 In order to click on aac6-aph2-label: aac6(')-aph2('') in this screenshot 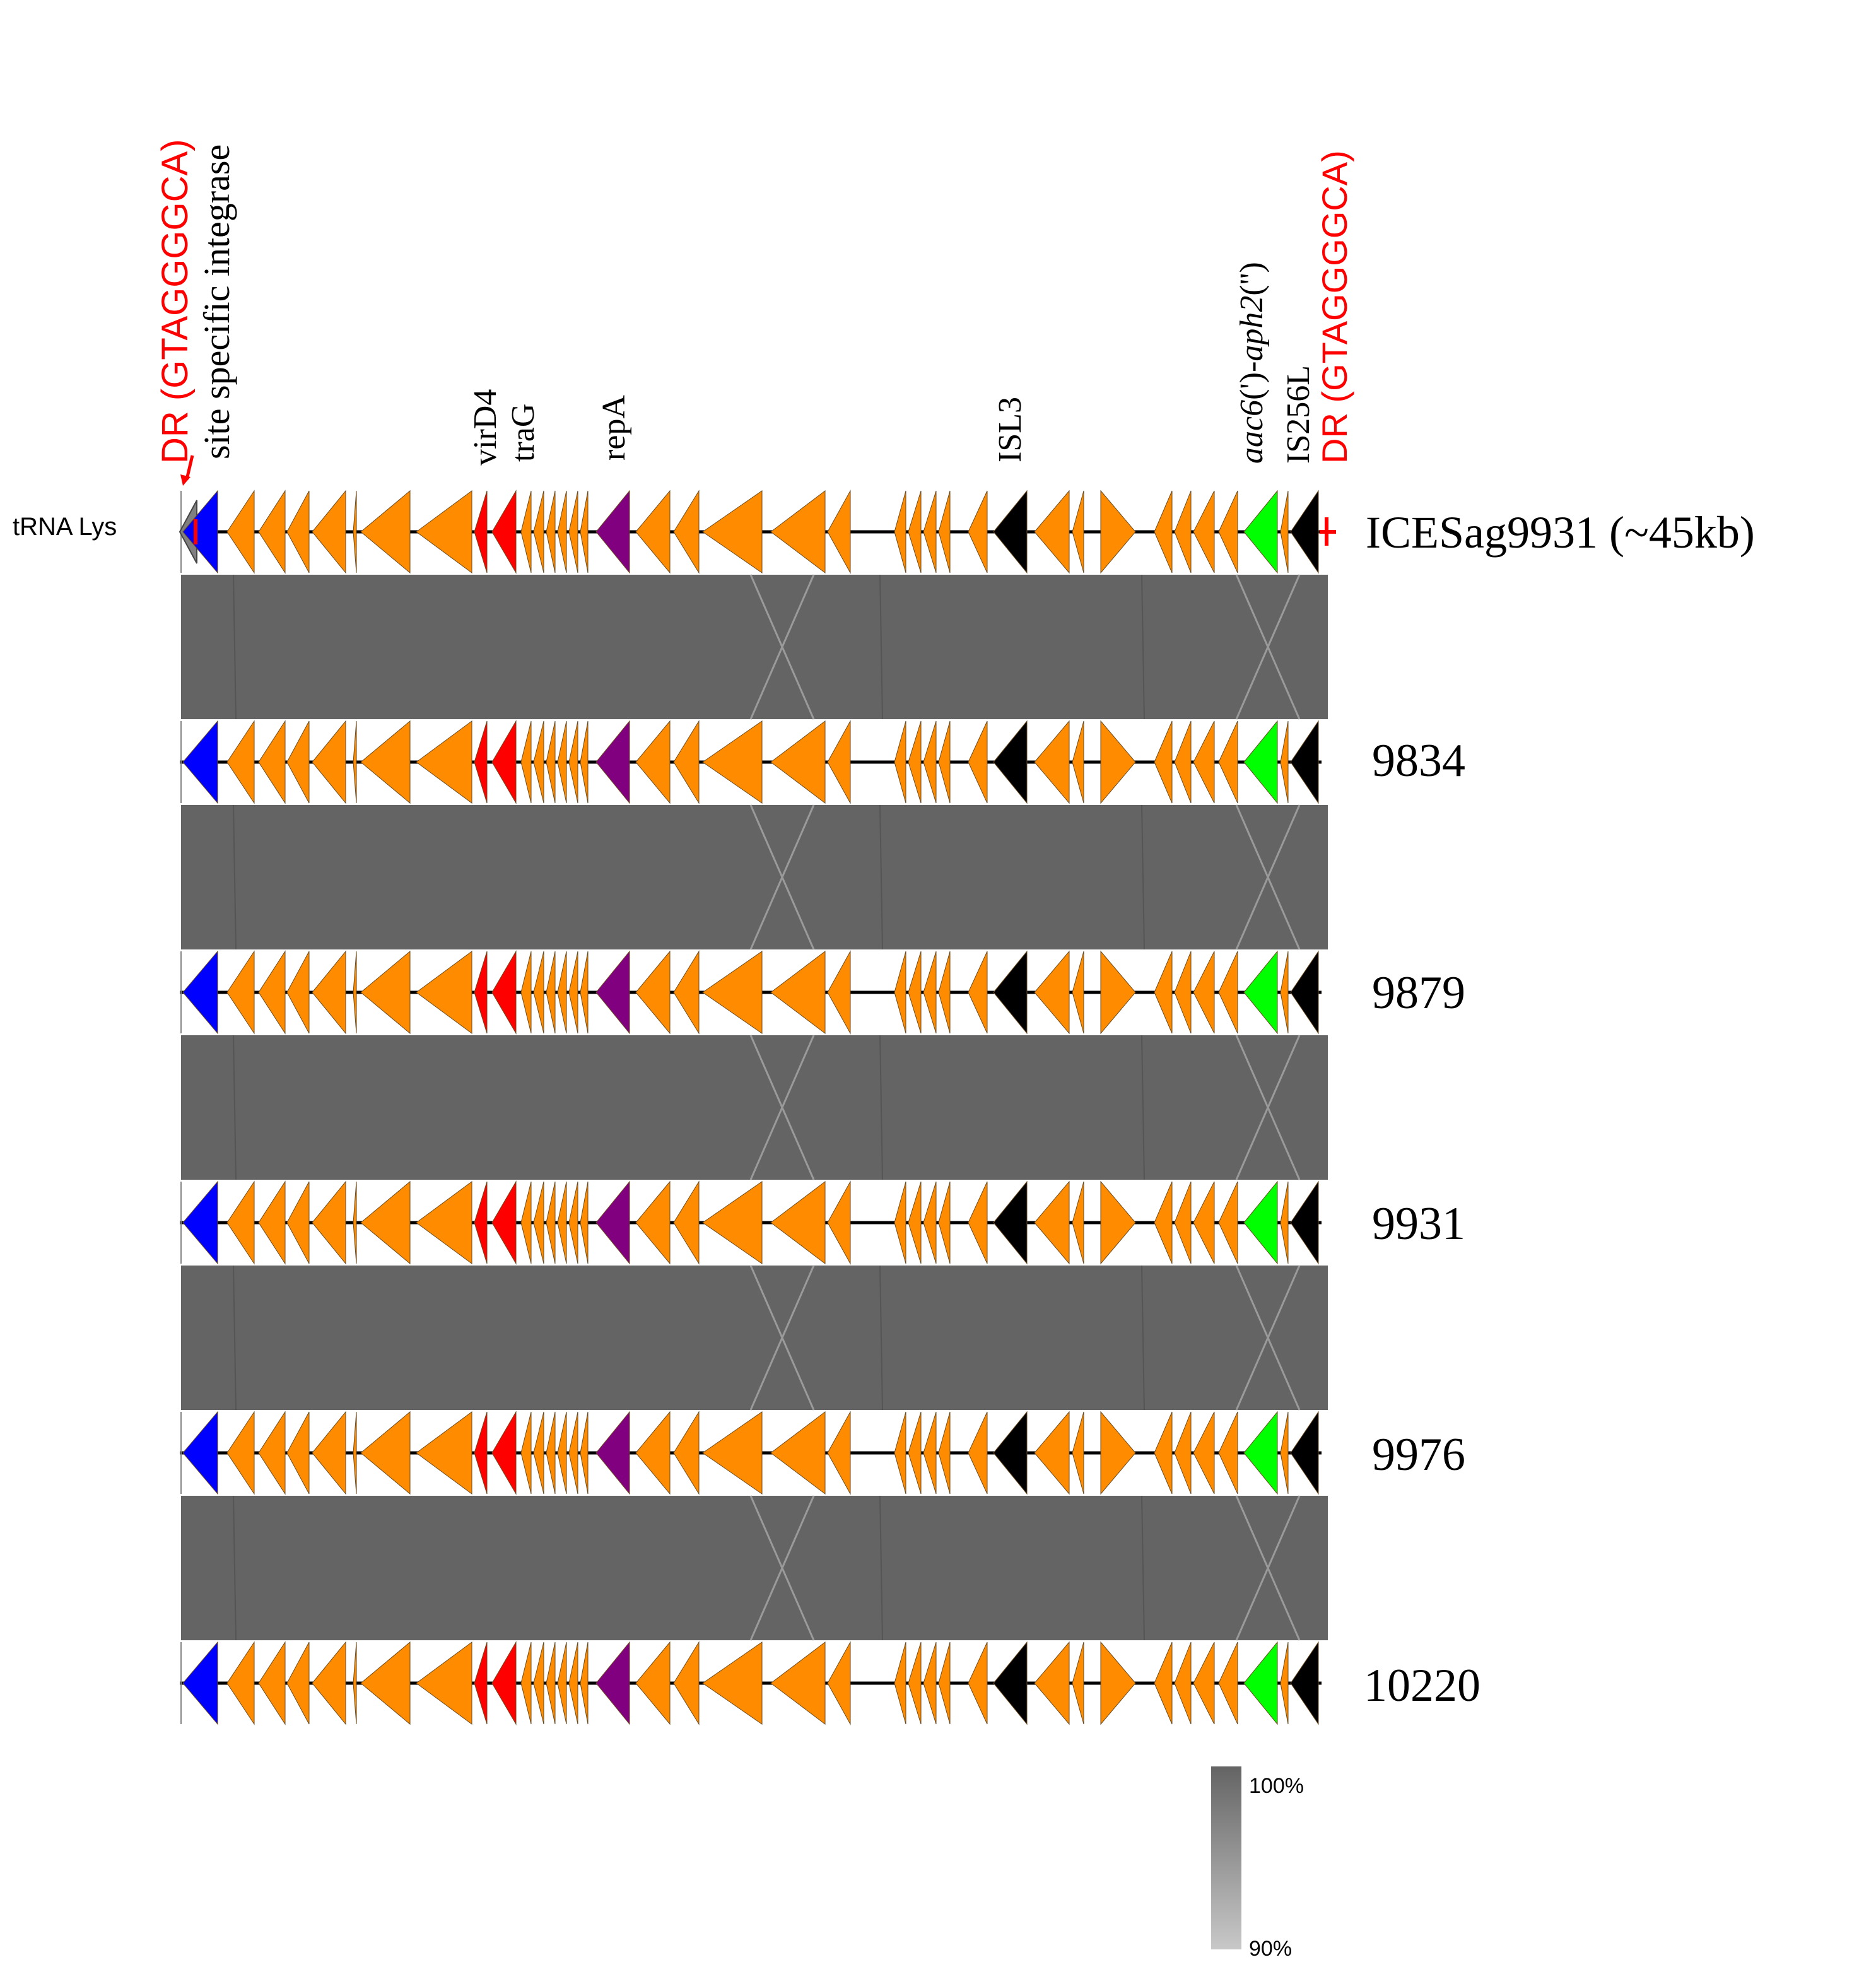, I will do `click(1252, 363)`.